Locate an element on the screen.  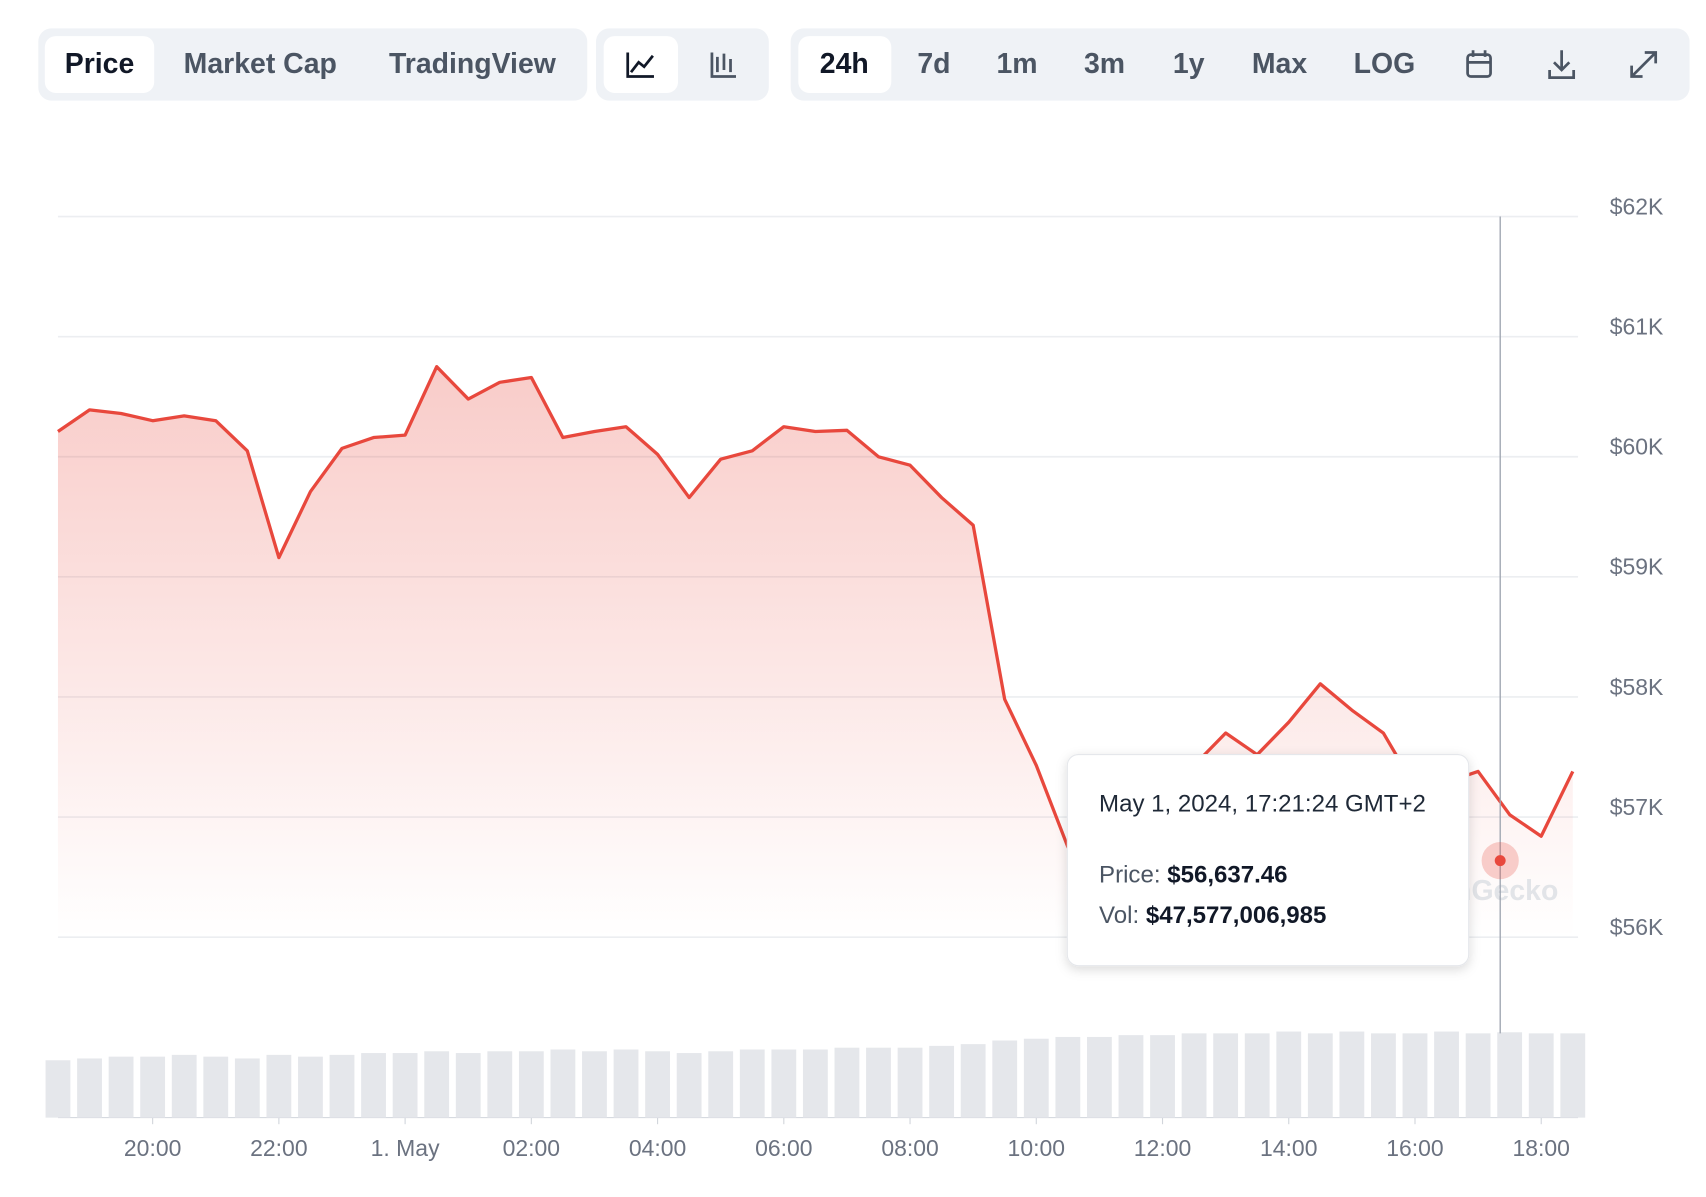
x-tick-label: 12:00 is located at coordinates (1162, 1148).